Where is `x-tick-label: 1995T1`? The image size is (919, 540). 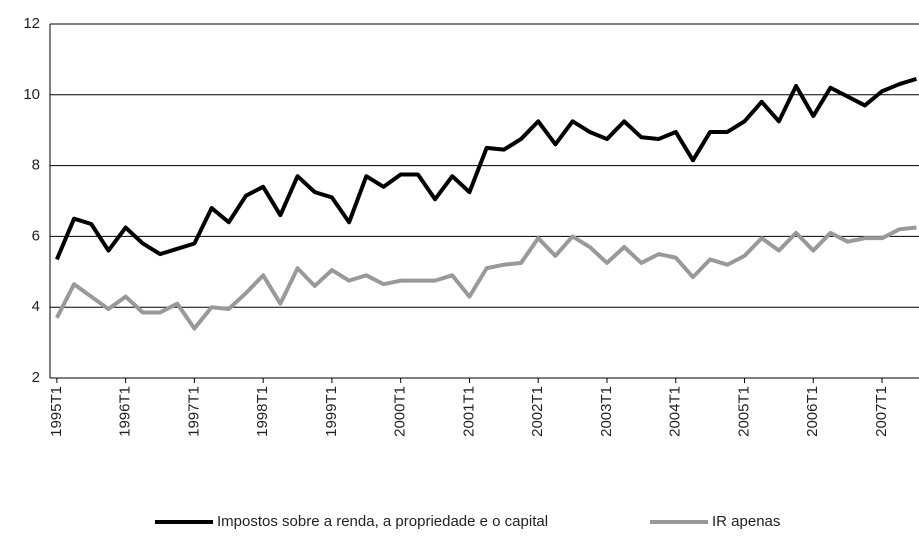
x-tick-label: 1995T1 is located at coordinates (56, 411).